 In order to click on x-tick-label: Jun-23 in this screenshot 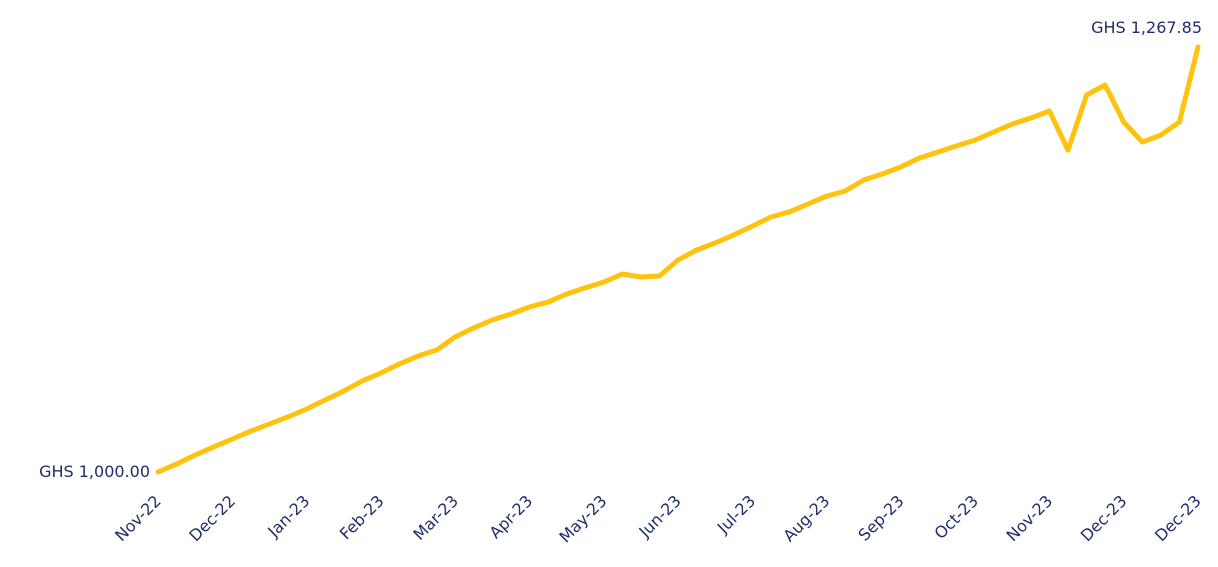, I will do `click(660, 516)`.